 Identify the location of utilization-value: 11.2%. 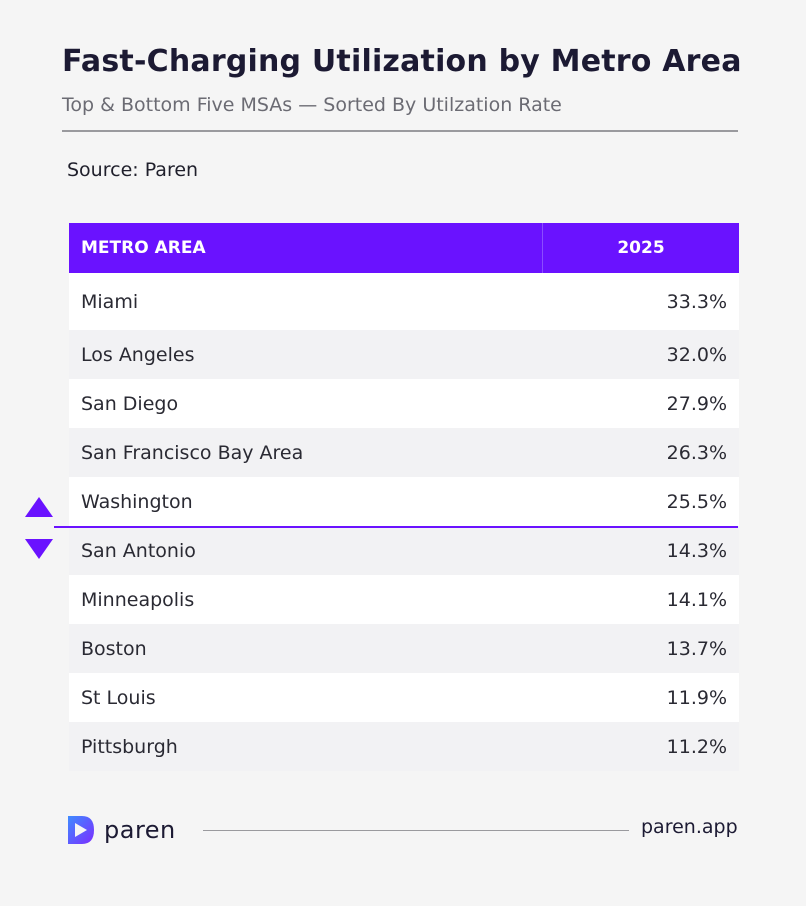
(696, 746).